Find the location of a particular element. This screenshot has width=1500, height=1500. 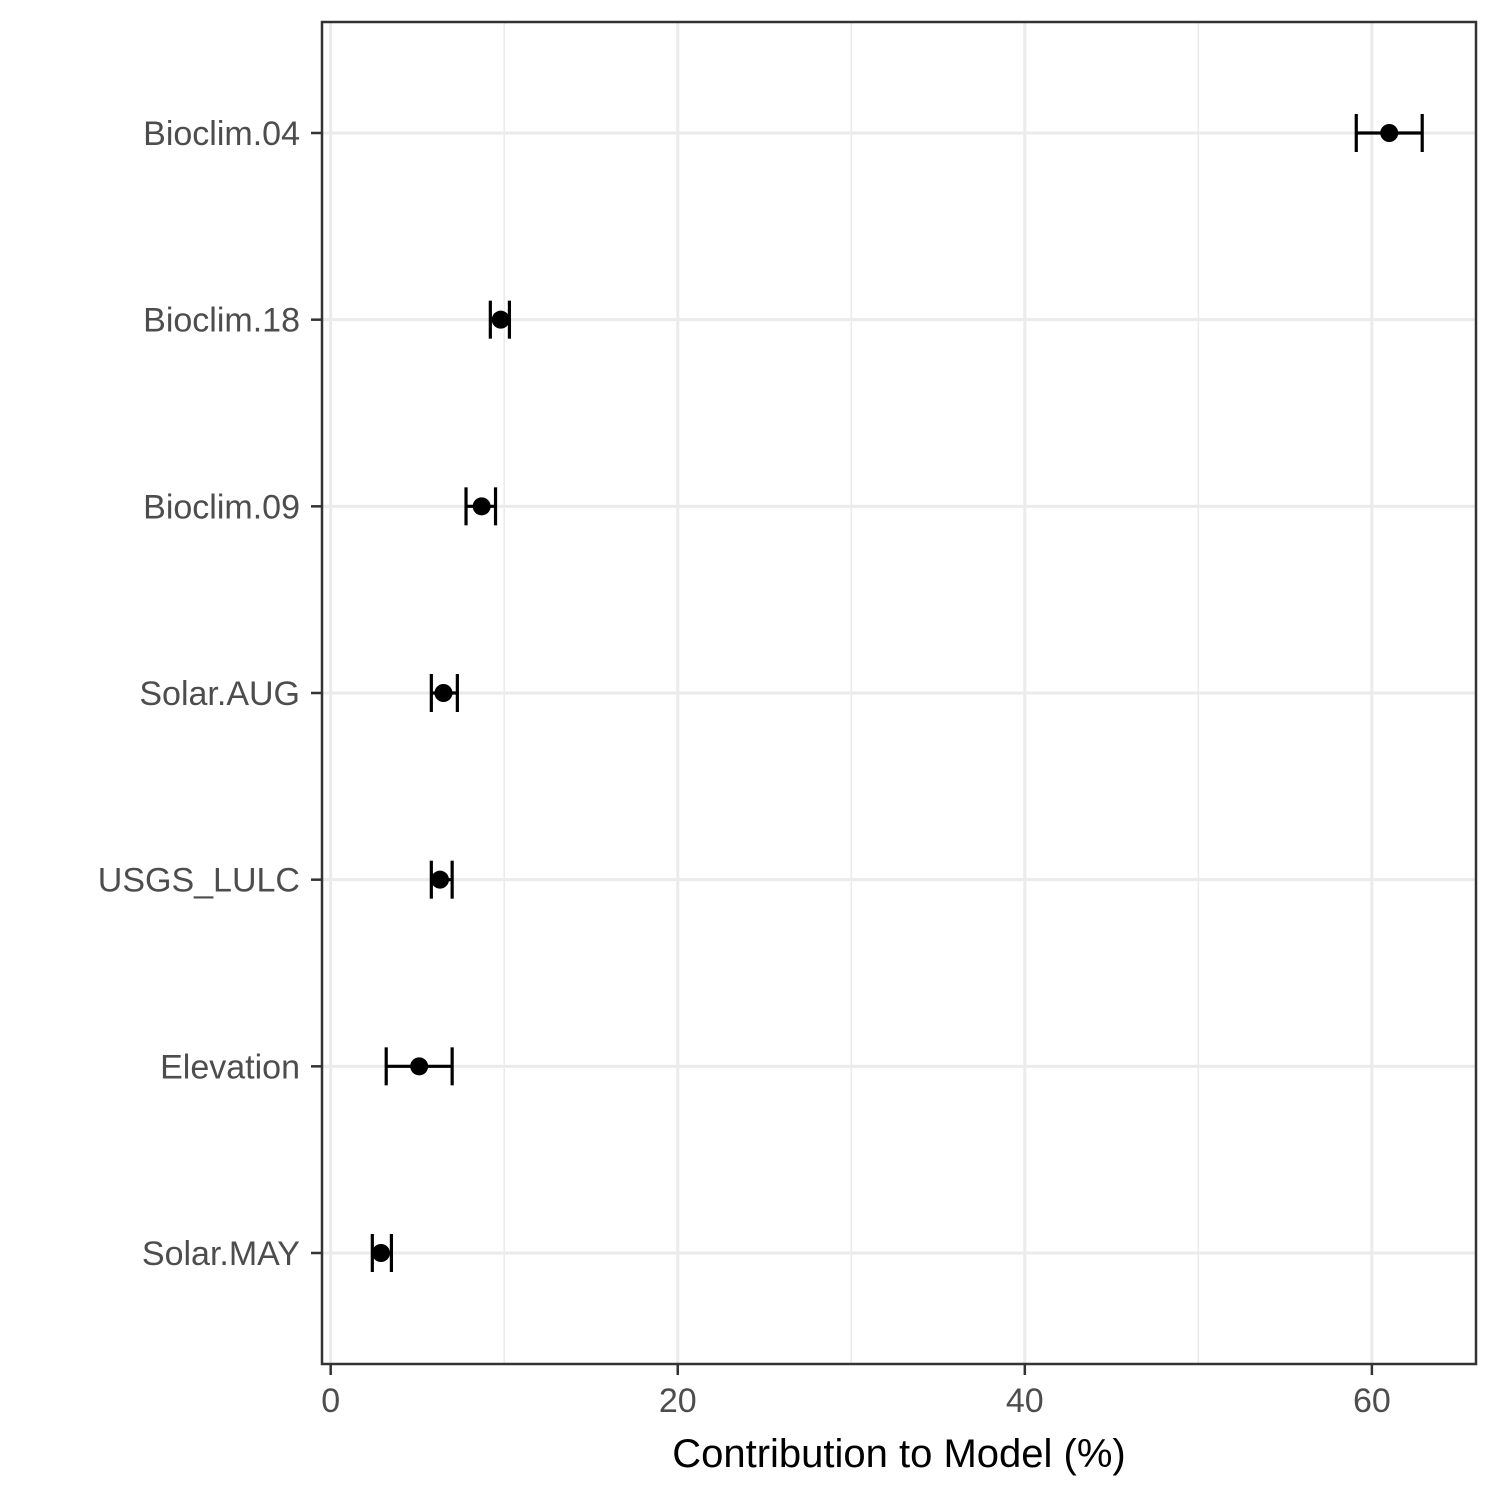

x-tick-label: 40 is located at coordinates (1025, 1401).